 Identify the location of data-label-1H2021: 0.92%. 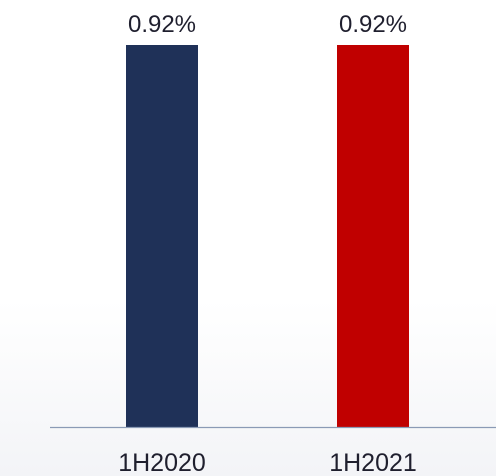
(373, 24).